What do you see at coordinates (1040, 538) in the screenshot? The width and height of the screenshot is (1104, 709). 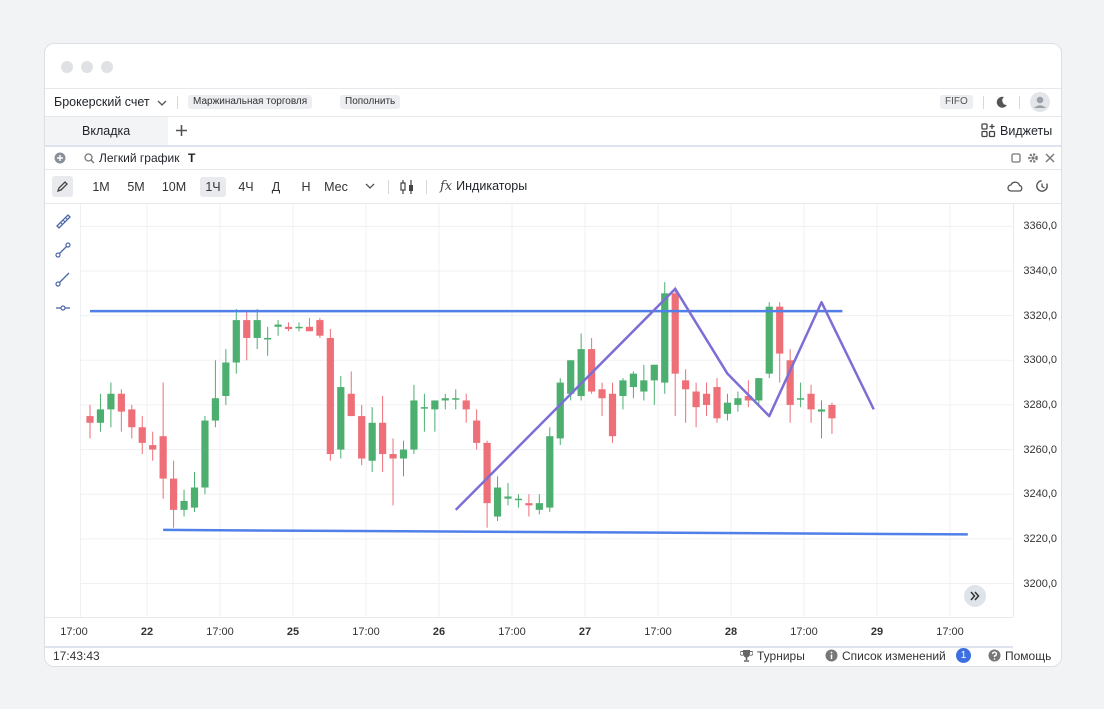 I see `price-tick-label: 3220,0` at bounding box center [1040, 538].